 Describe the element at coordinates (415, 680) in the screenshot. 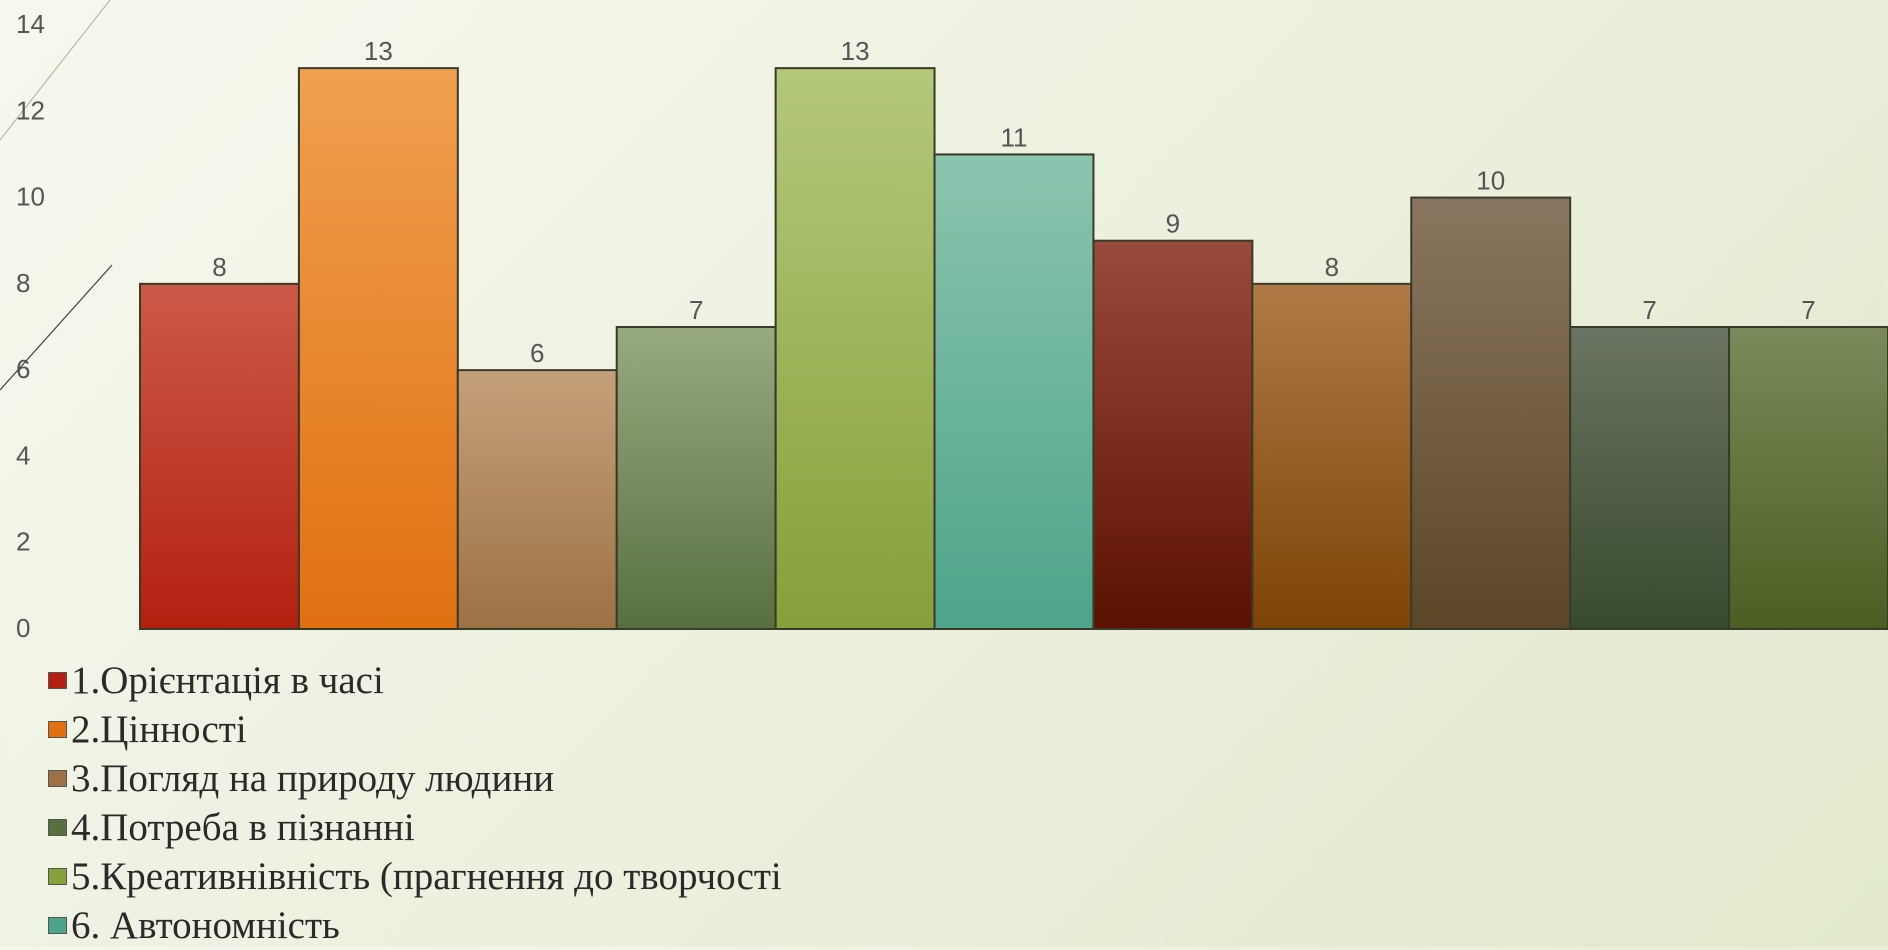

I see `legend-item: 1.Орієнтація в часі` at that location.